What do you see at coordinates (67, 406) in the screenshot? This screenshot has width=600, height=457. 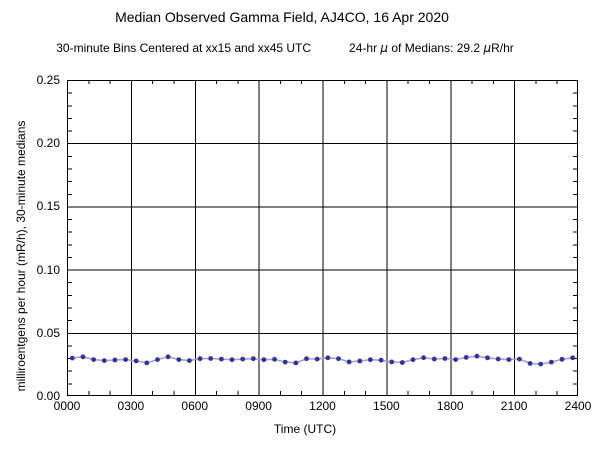 I see `x-tick-label: 0000` at bounding box center [67, 406].